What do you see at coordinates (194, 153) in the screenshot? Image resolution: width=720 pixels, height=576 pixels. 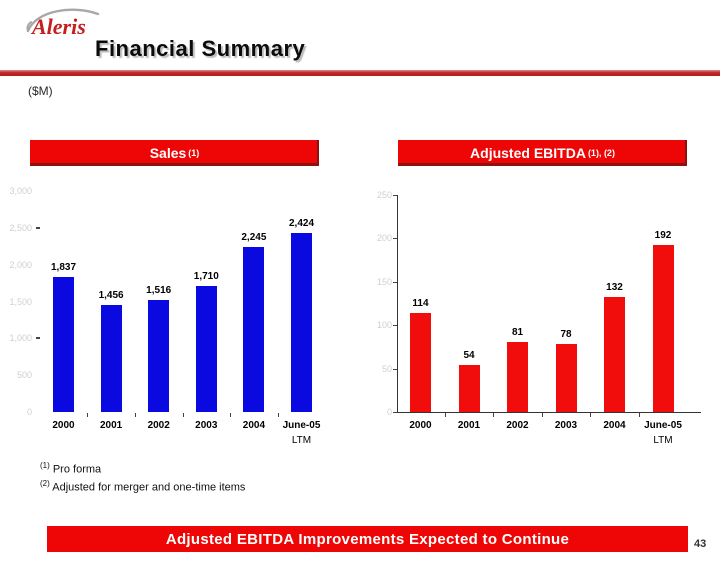 I see `sales-chart-title-sup: (1)` at bounding box center [194, 153].